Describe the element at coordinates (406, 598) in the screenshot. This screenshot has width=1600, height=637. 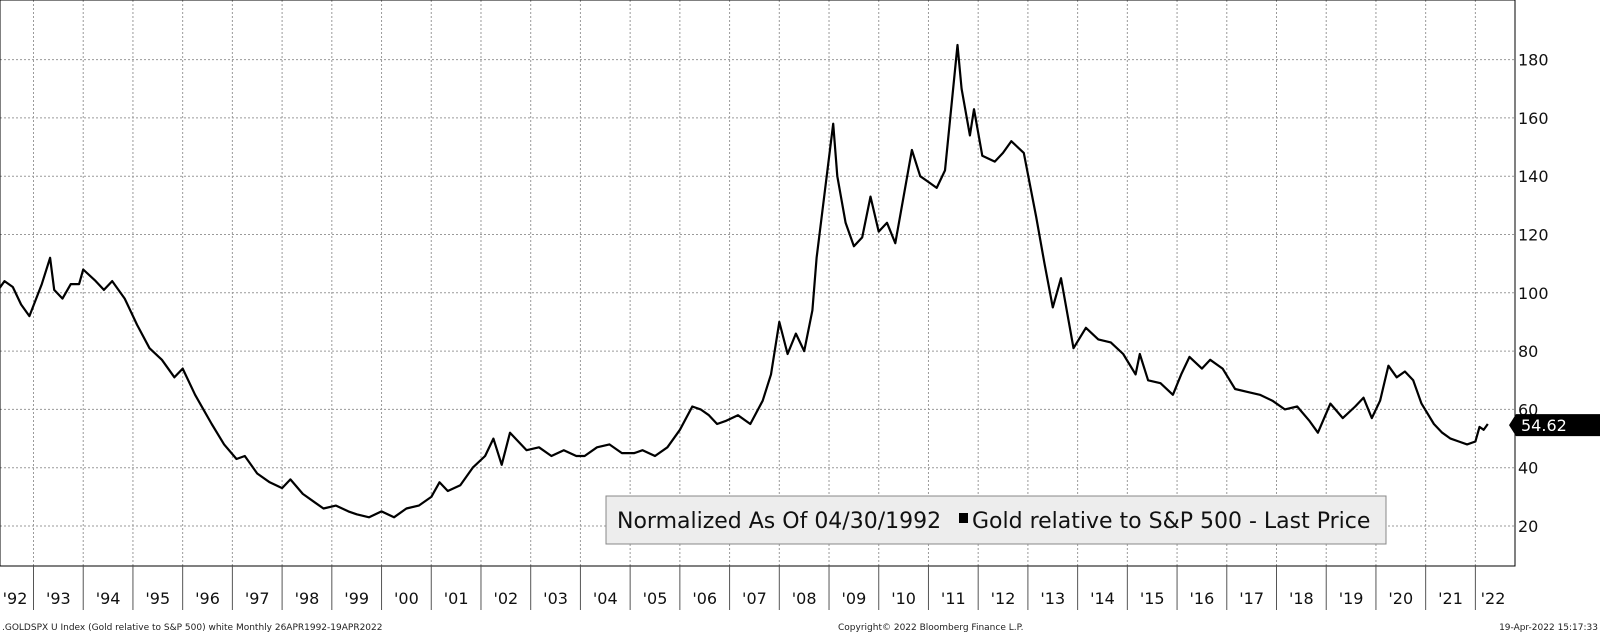
I see `x-tick-label: '00` at that location.